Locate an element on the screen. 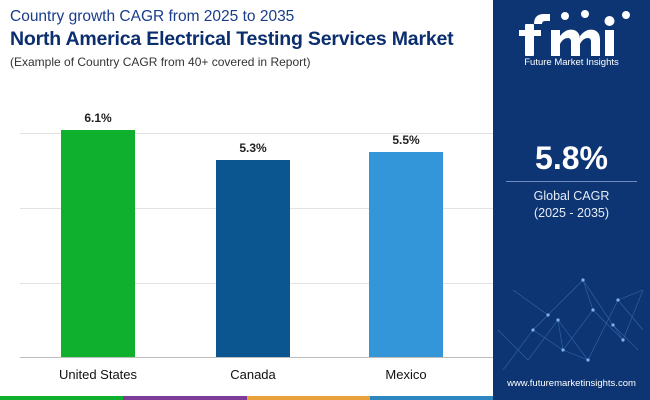 This screenshot has height=400, width=650. strip-segment-green is located at coordinates (62, 398).